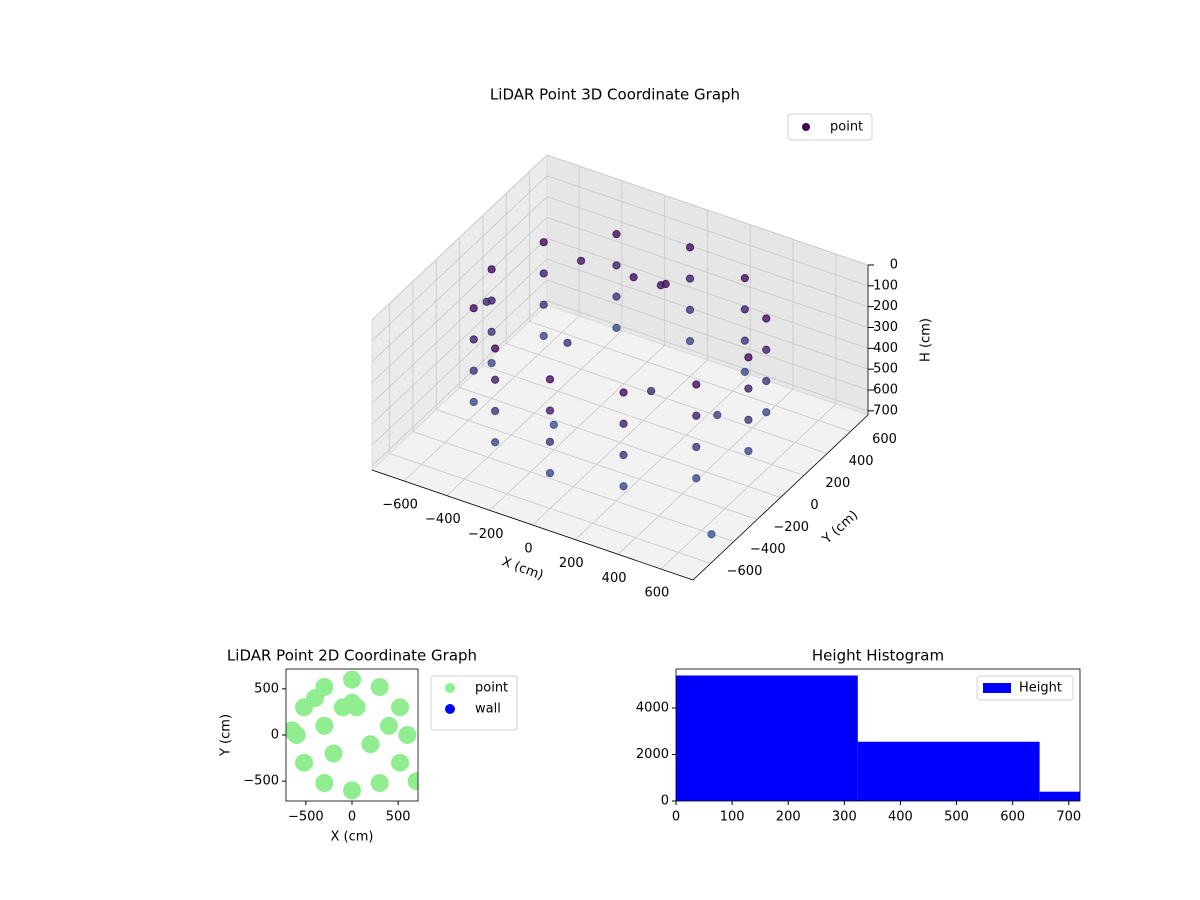  I want to click on legend-patch, so click(997, 688).